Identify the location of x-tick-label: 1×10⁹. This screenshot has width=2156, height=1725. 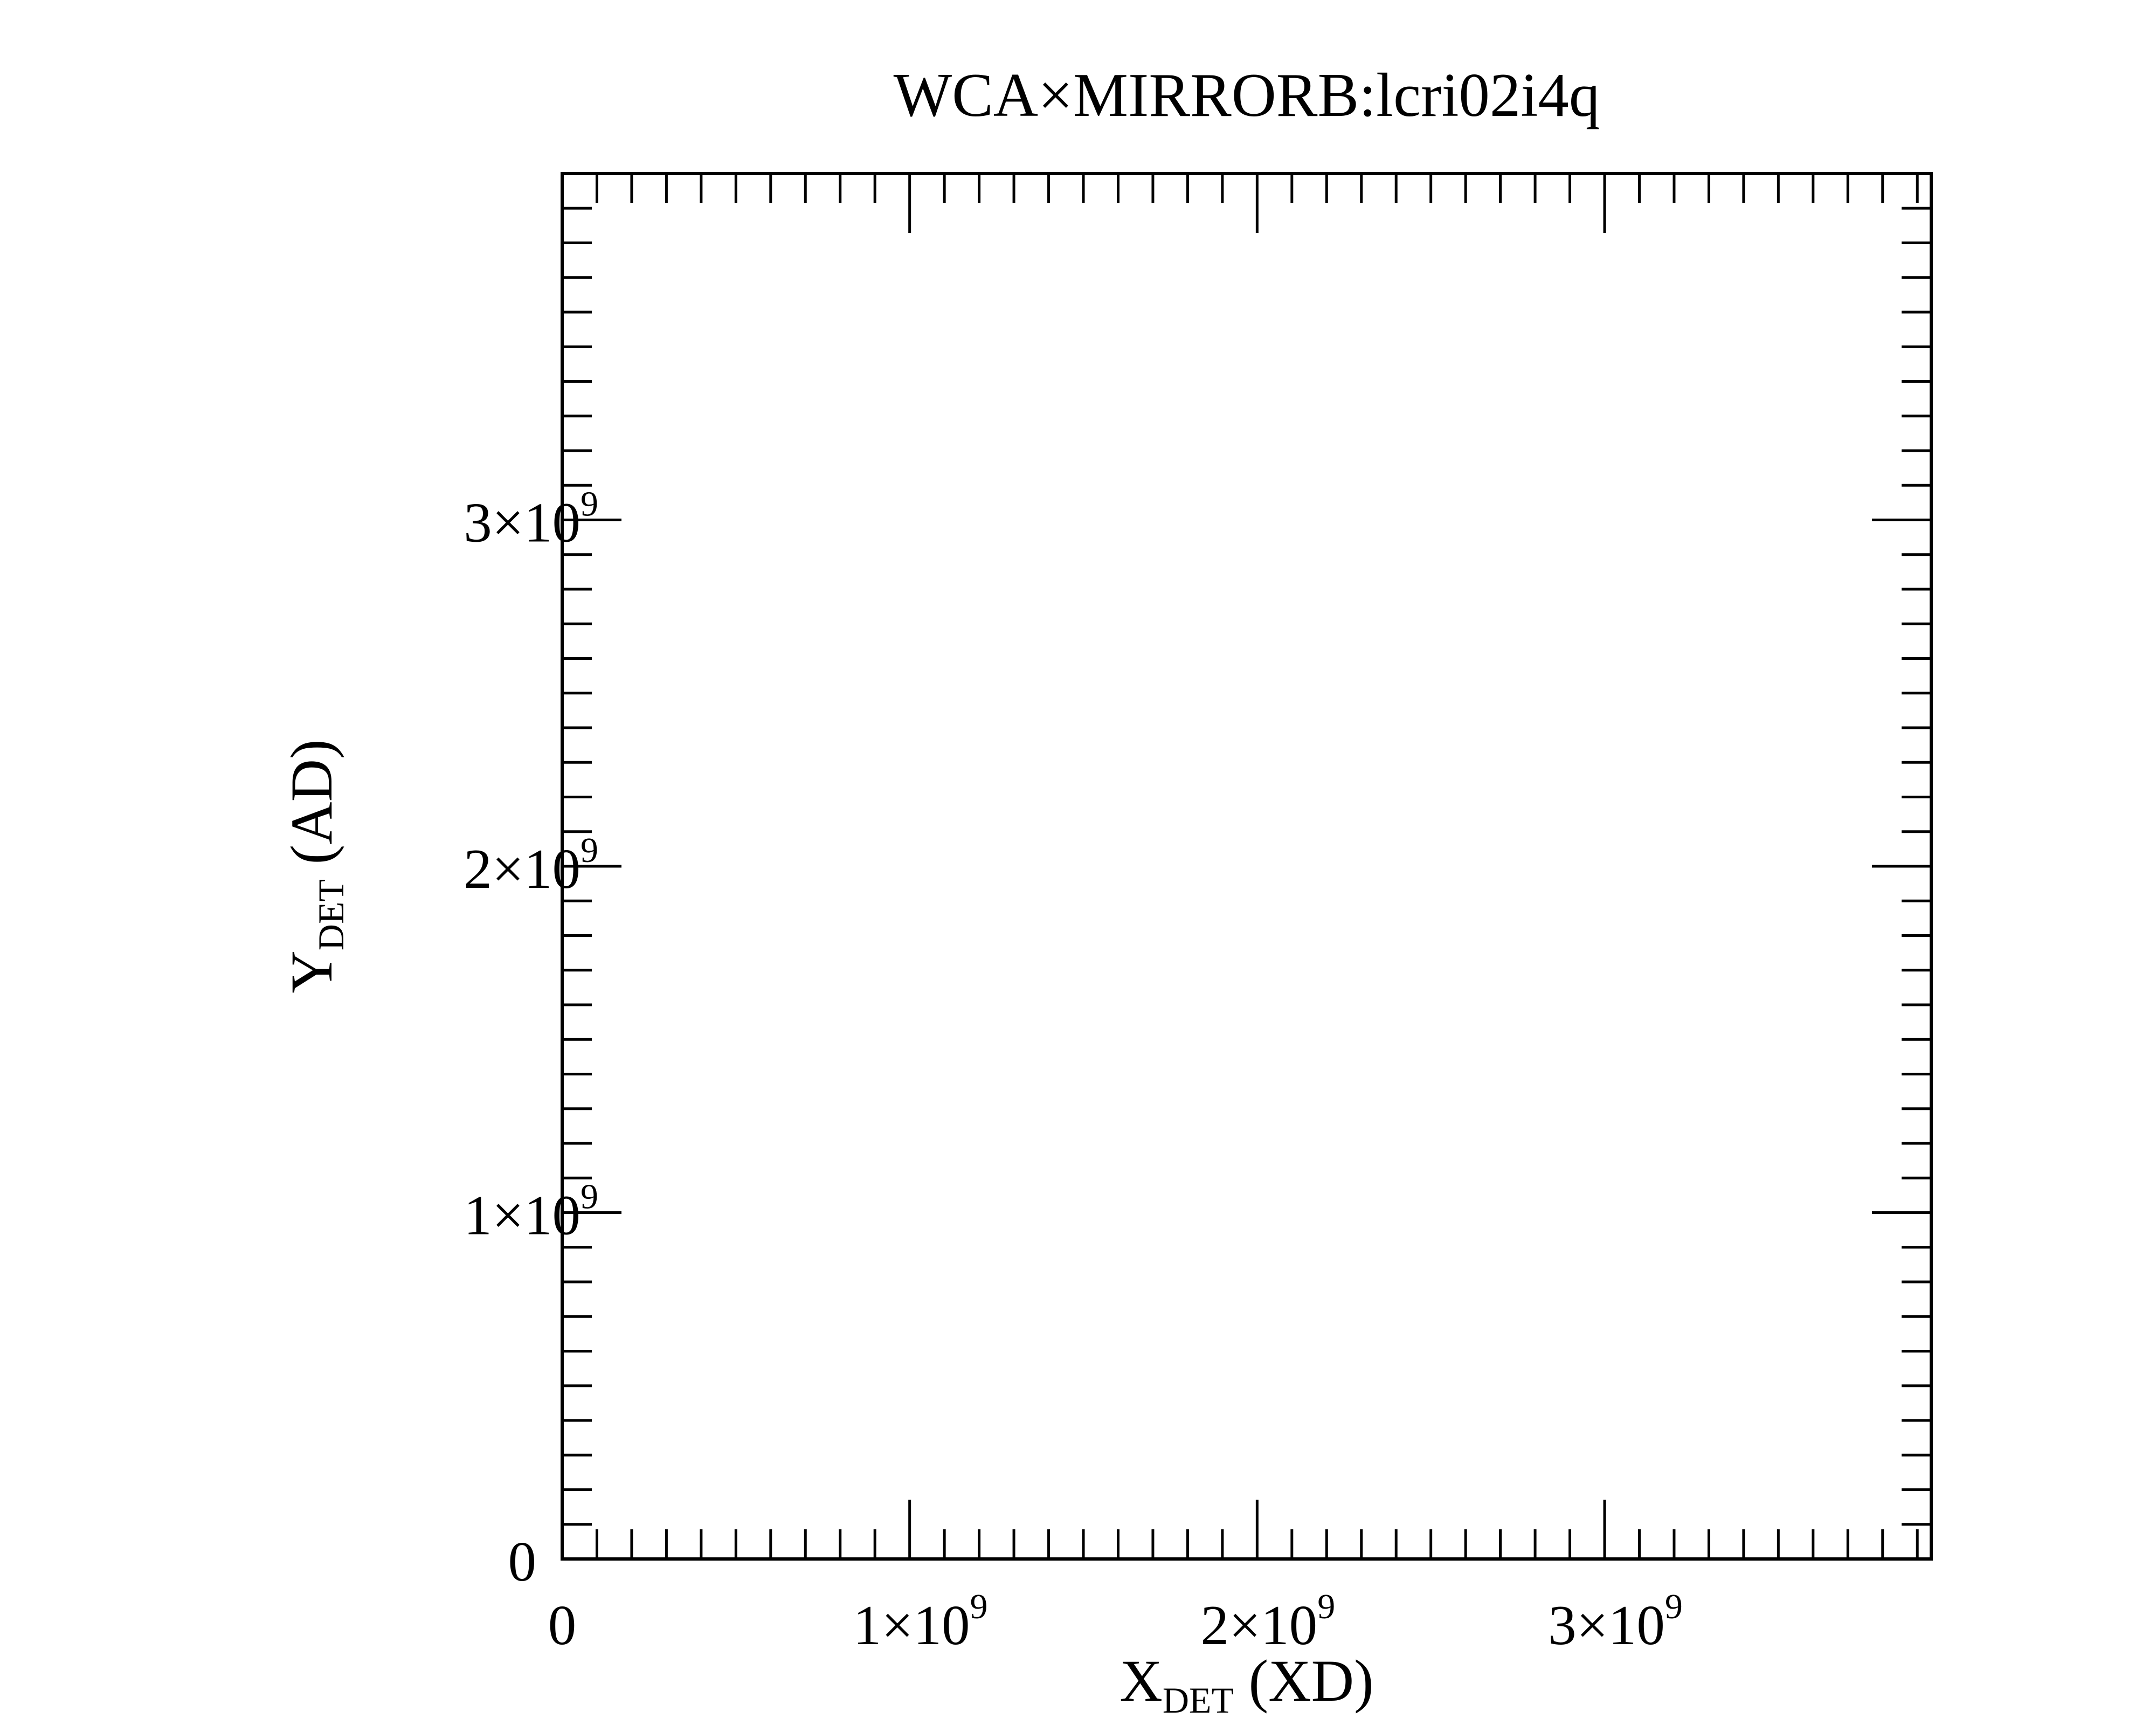
(921, 1622).